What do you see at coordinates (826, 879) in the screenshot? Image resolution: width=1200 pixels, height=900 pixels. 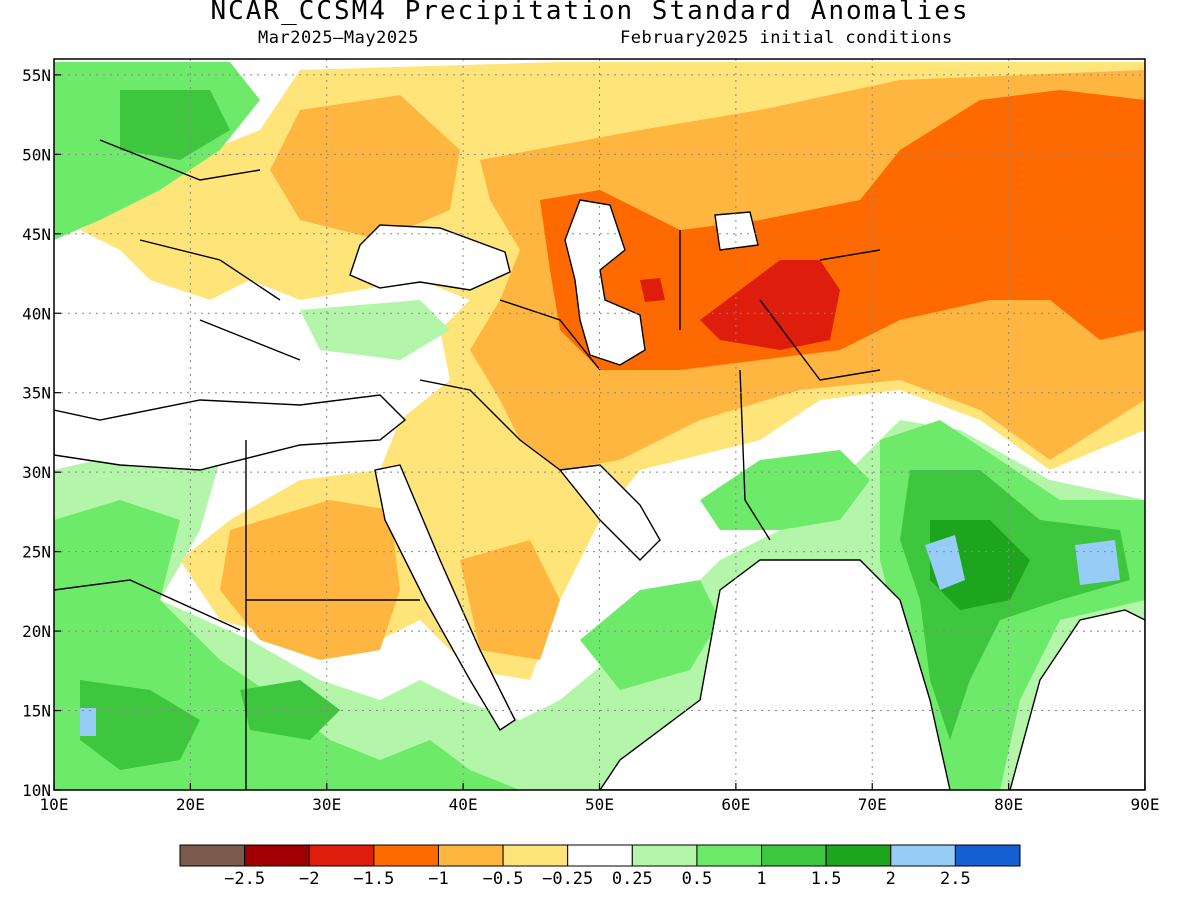 I see `colorbar-label: 1.5` at bounding box center [826, 879].